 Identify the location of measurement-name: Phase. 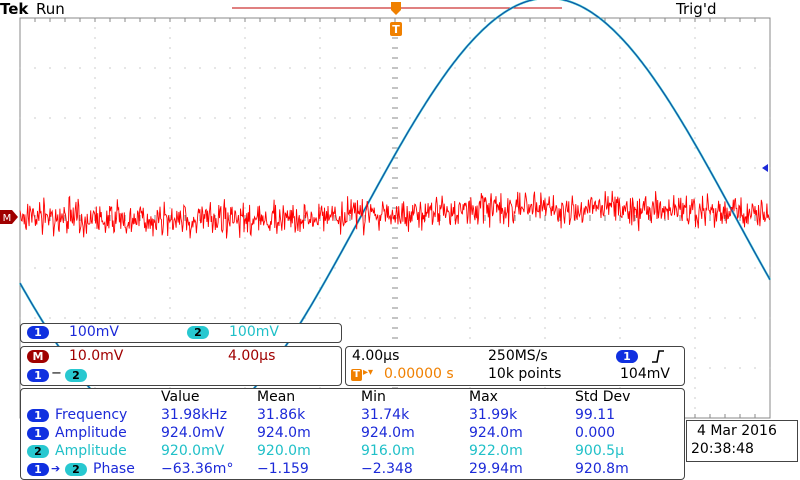
(114, 469).